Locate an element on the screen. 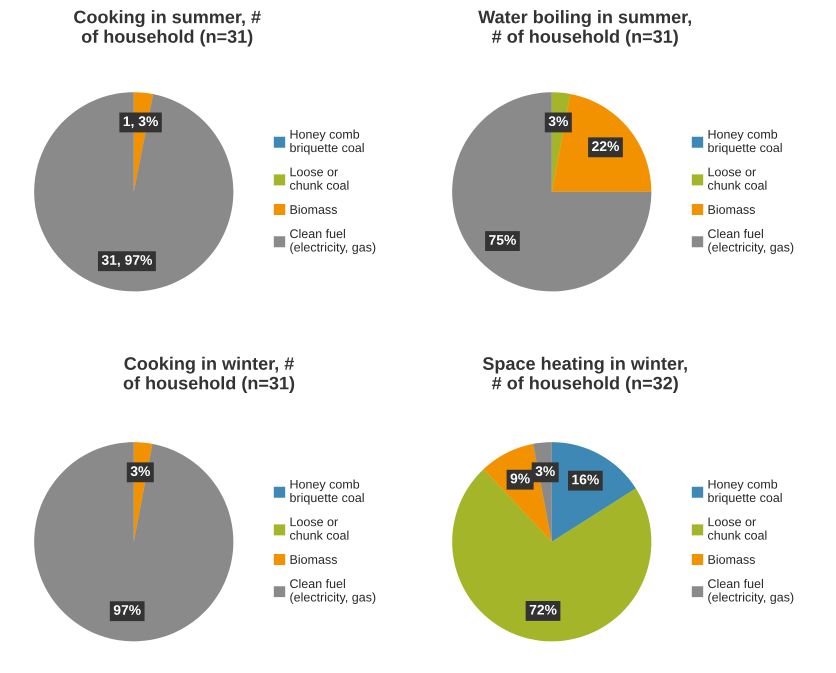  data-label: 97% is located at coordinates (127, 610).